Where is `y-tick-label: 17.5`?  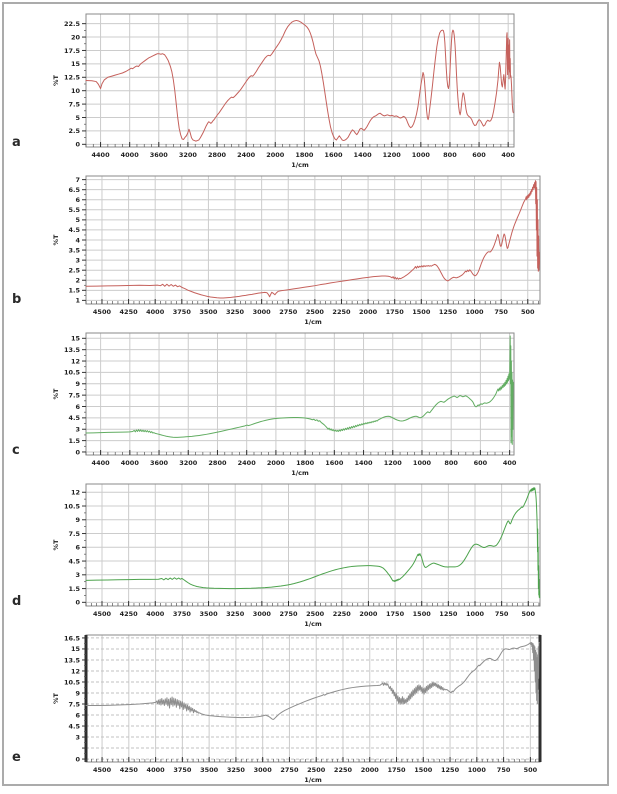
y-tick-label: 17.5 is located at coordinates (72, 51).